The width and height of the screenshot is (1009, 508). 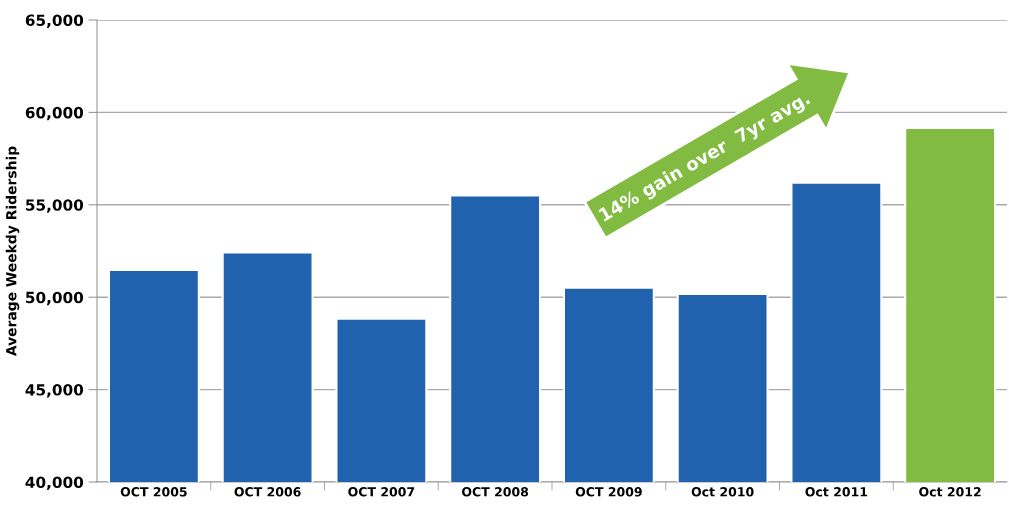 I want to click on y-axis-title: Average Weekdy Ridership, so click(x=12, y=251).